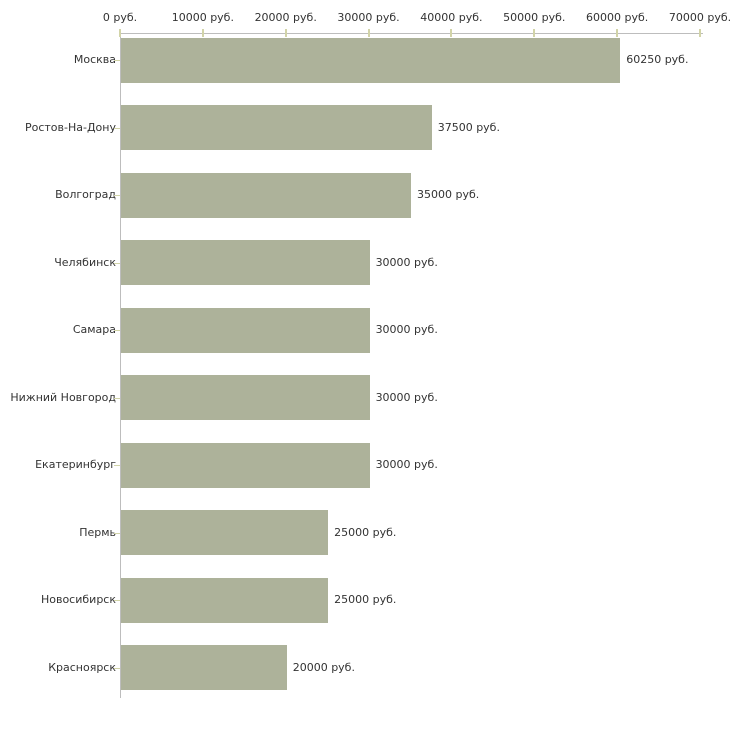 Image resolution: width=730 pixels, height=730 pixels. What do you see at coordinates (617, 17) in the screenshot?
I see `x-axis-tick-label: 60000 руб.` at bounding box center [617, 17].